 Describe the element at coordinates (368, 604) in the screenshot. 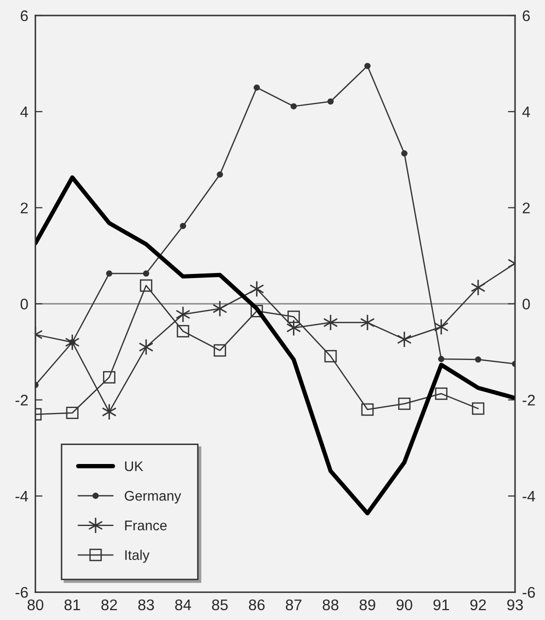

I see `x-tick-label: 89` at that location.